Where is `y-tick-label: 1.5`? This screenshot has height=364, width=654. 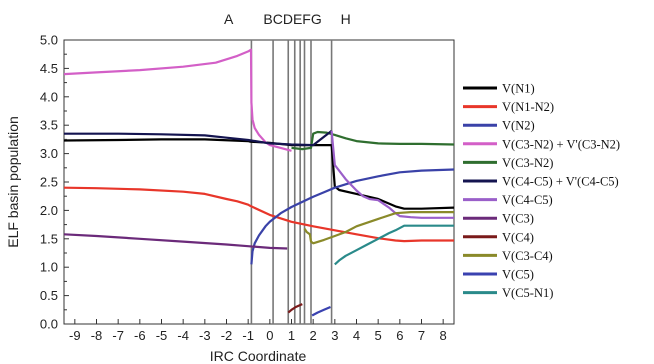
y-tick-label: 1.5 is located at coordinates (49, 238).